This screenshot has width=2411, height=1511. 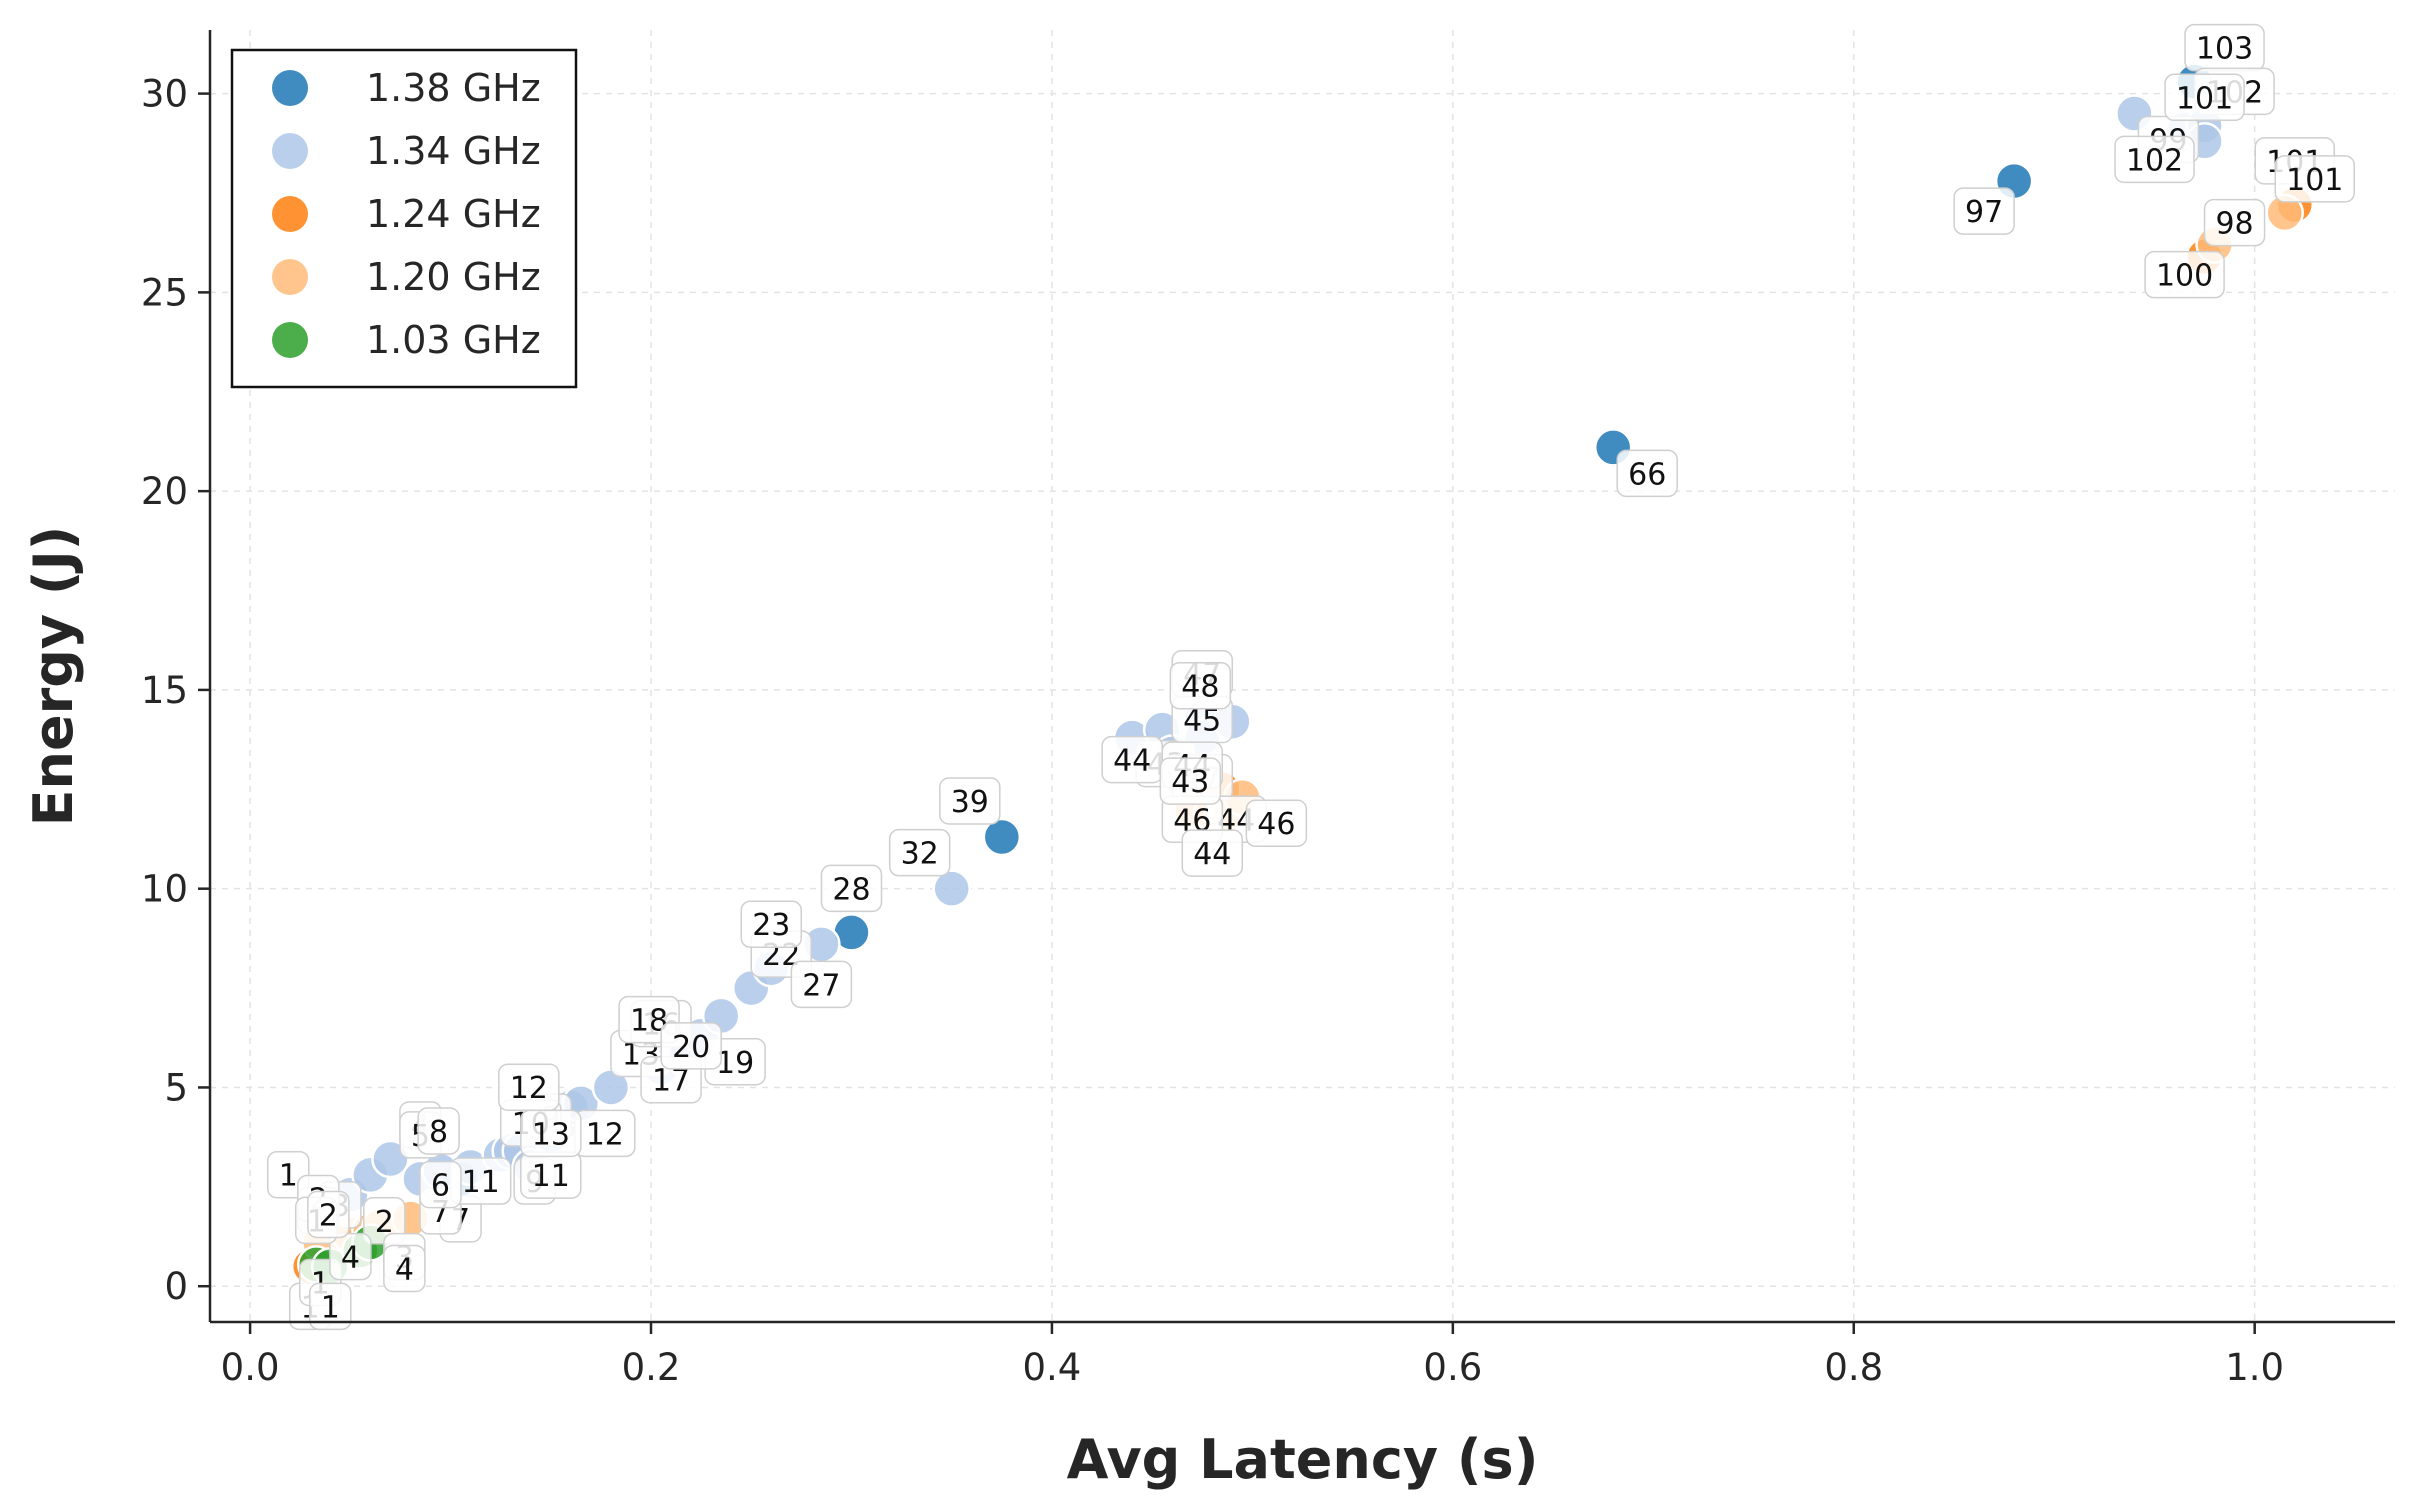 I want to click on point-label: 27, so click(x=821, y=985).